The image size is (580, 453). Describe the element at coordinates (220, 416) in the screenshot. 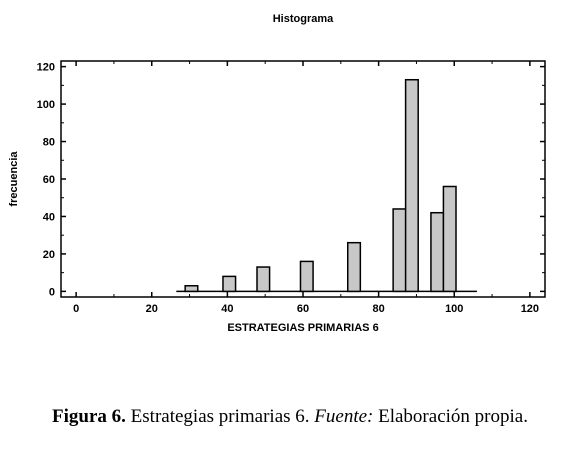

I see `caption-text: Estrategias primarias 6.` at that location.